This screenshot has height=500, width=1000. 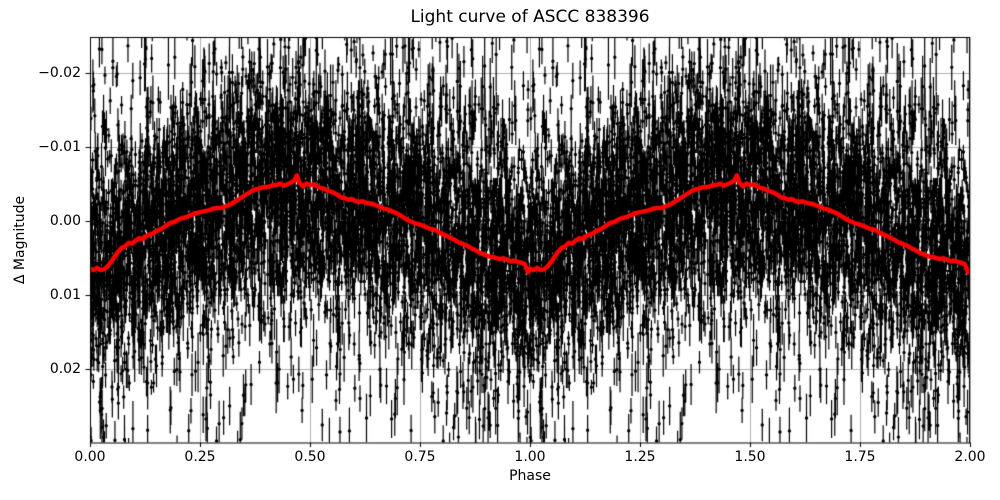 I want to click on y-axis-label: Δ Magnitude, so click(x=20, y=240).